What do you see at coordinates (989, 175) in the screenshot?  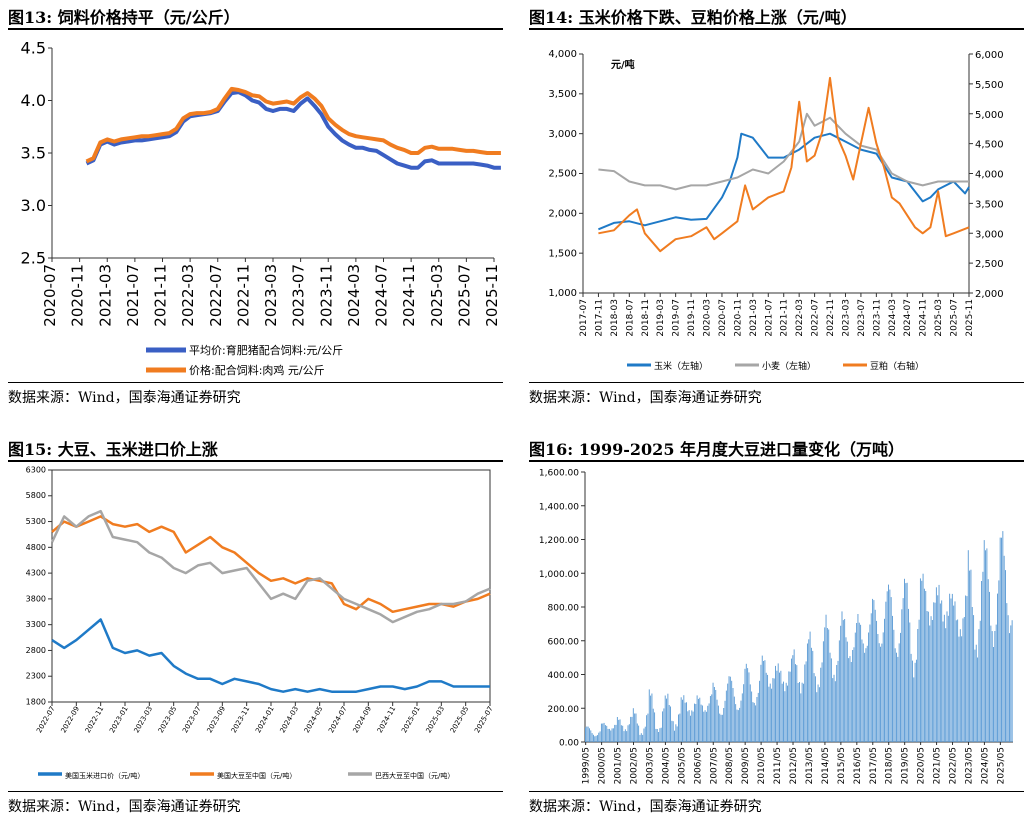 I see `y2-tick-label: 4,000` at bounding box center [989, 175].